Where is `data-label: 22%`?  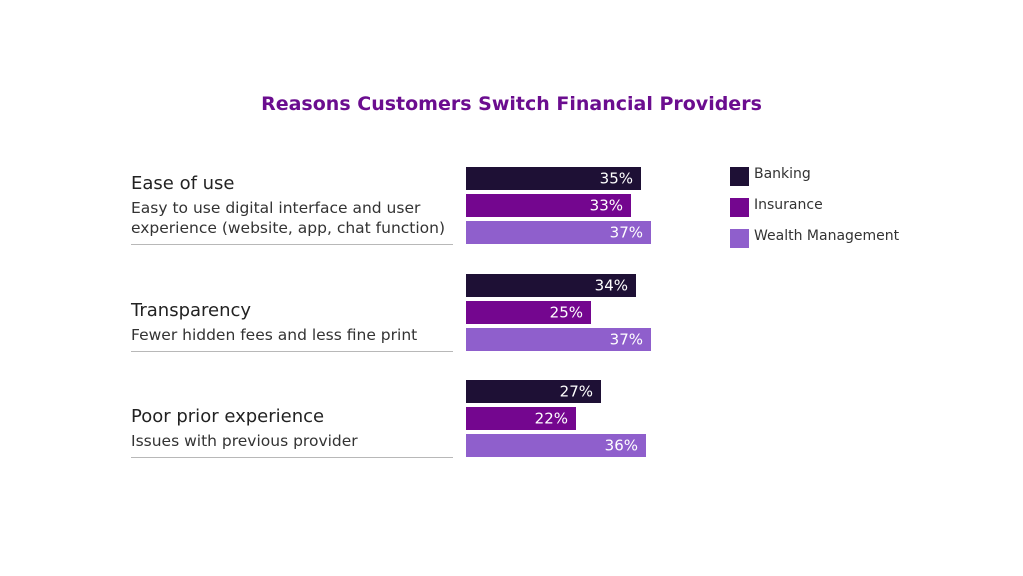 data-label: 22% is located at coordinates (551, 419).